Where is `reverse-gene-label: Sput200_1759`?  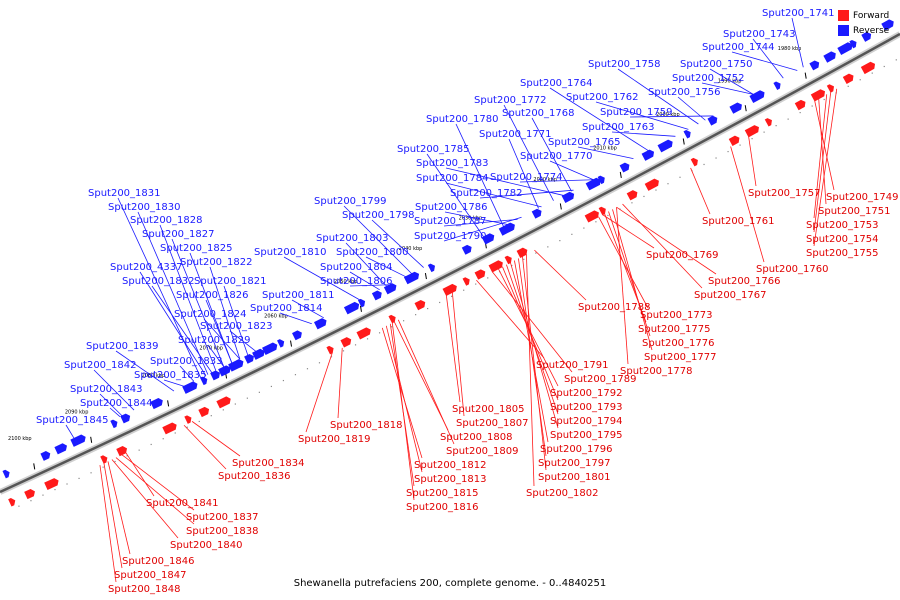 reverse-gene-label: Sput200_1759 is located at coordinates (636, 112).